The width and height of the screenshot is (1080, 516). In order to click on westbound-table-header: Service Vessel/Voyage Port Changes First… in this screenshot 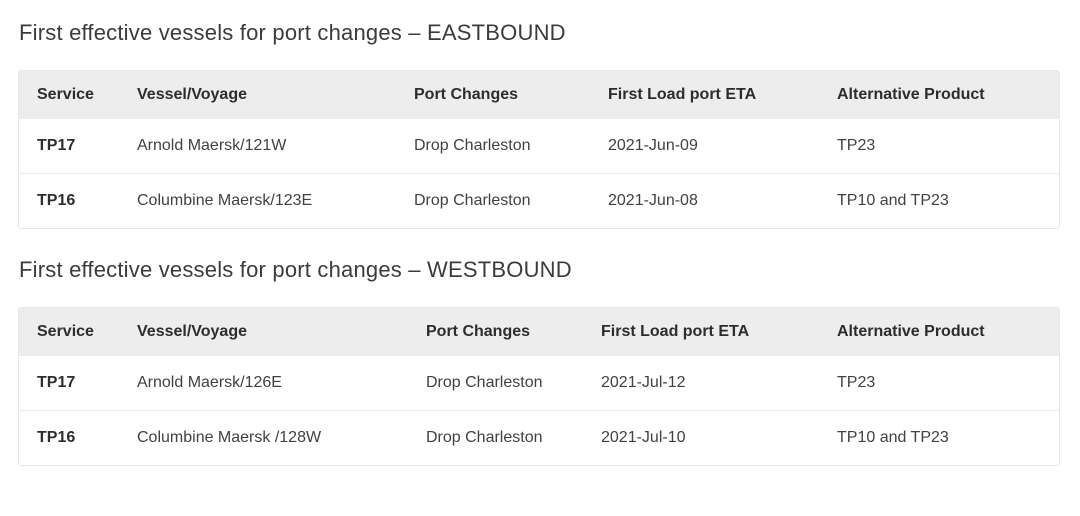, I will do `click(539, 332)`.